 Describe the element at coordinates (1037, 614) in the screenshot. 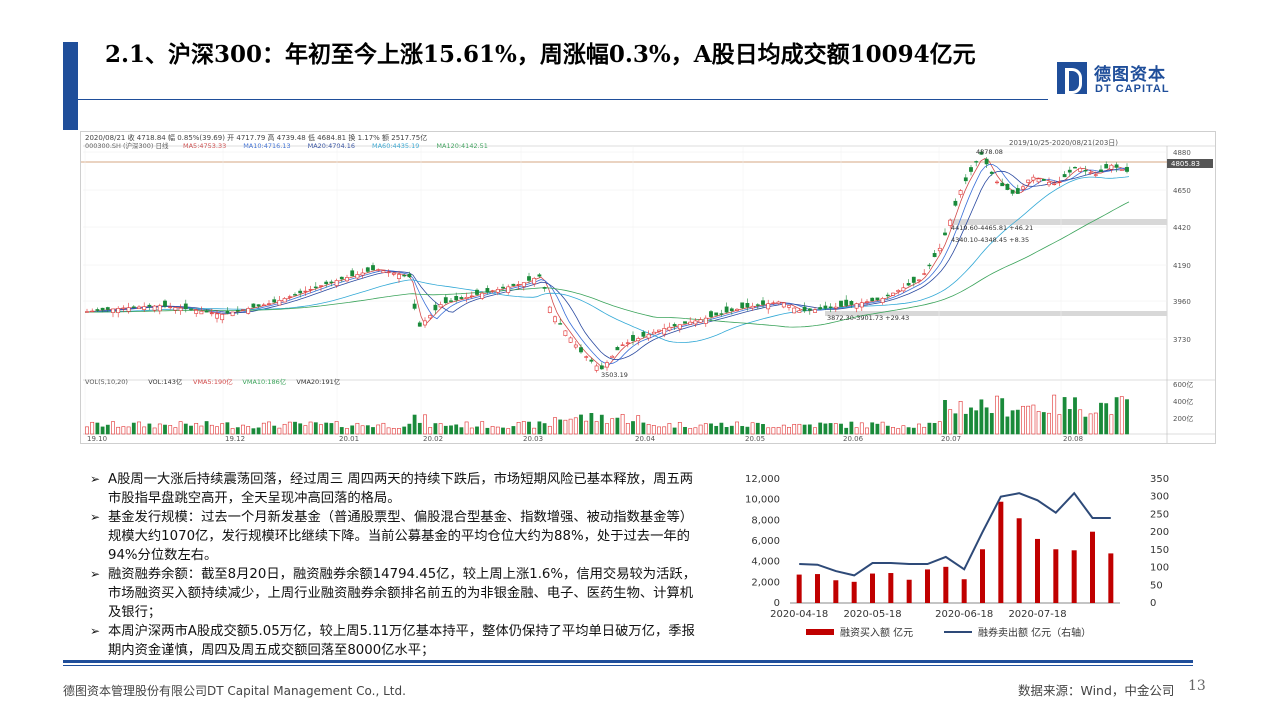

I see `x-axis-tick: 2020-07-18` at that location.